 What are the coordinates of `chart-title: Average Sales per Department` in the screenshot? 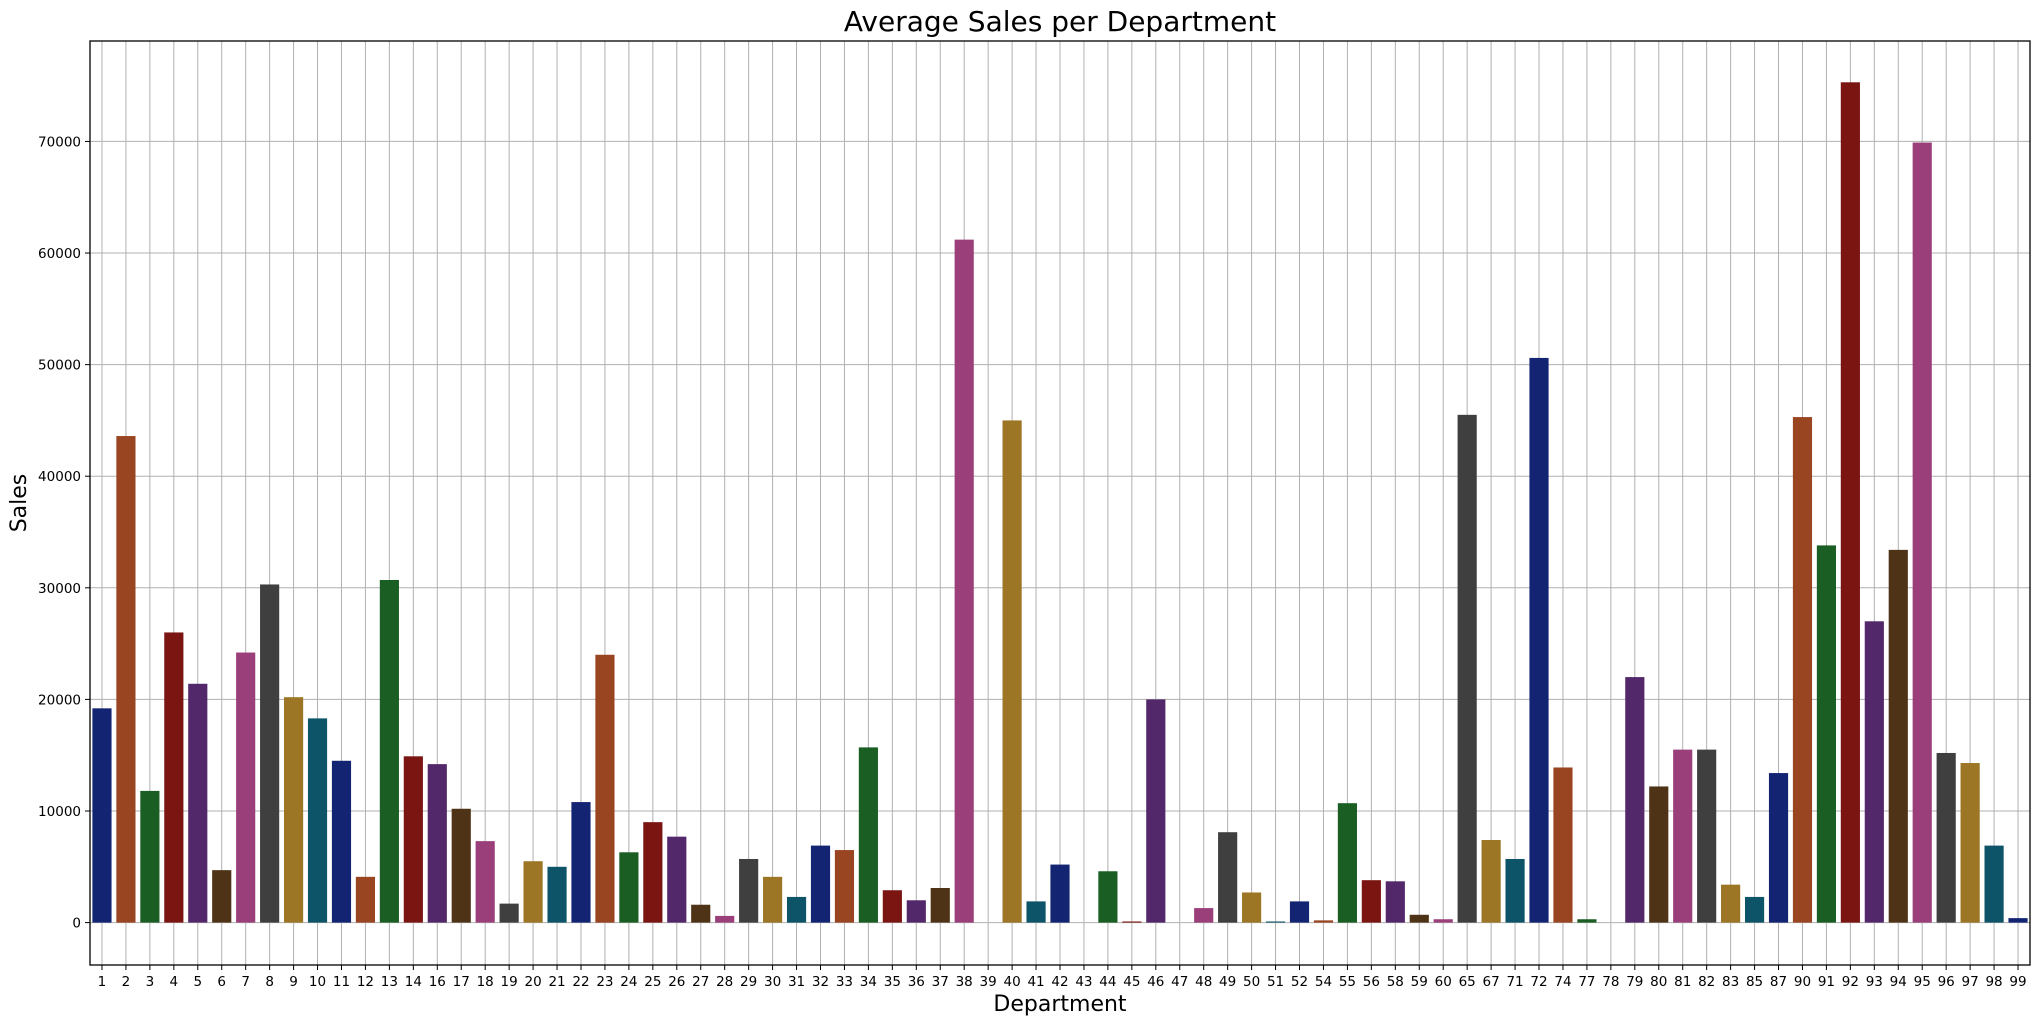 It's located at (1060, 21).